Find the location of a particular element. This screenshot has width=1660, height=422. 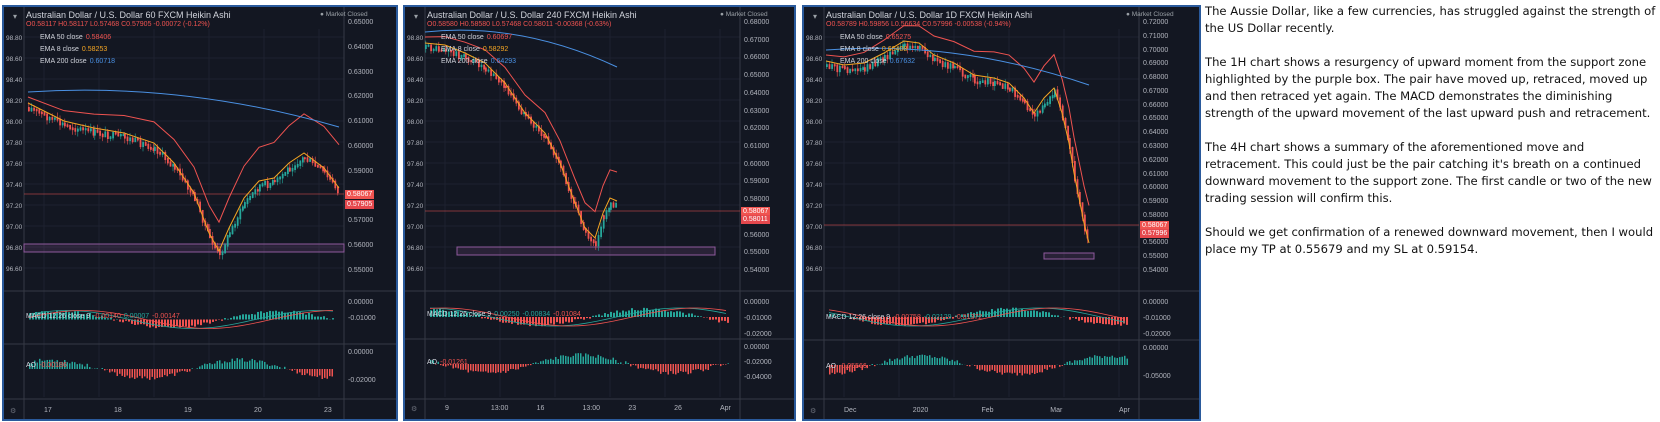

macd-axis-tick: -0.01000 is located at coordinates (1157, 318).